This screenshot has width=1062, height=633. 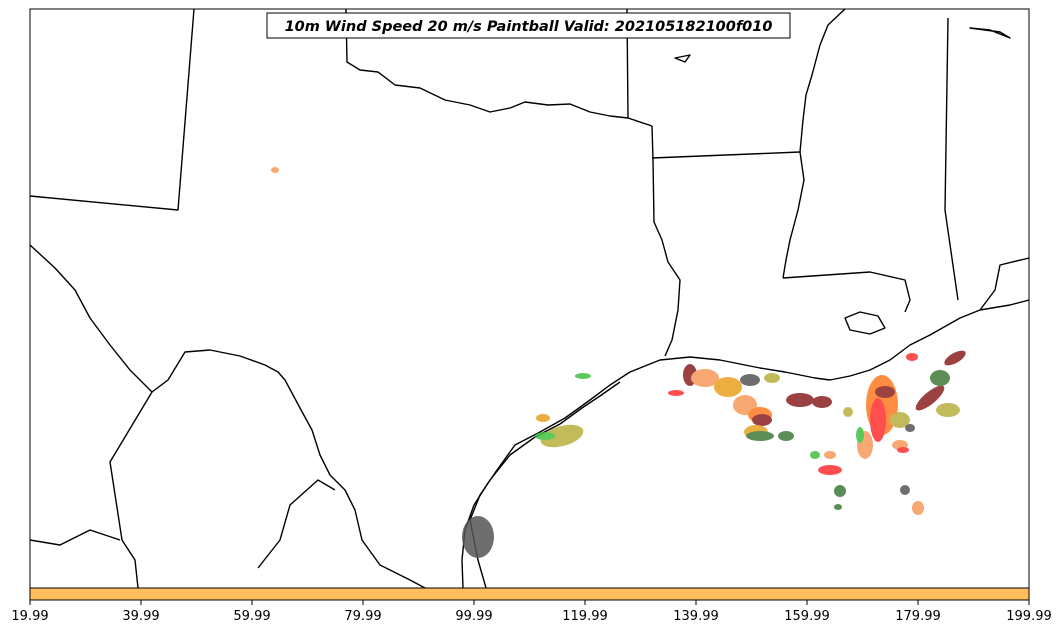 What do you see at coordinates (846, 292) in the screenshot?
I see `border-la-ms-south` at bounding box center [846, 292].